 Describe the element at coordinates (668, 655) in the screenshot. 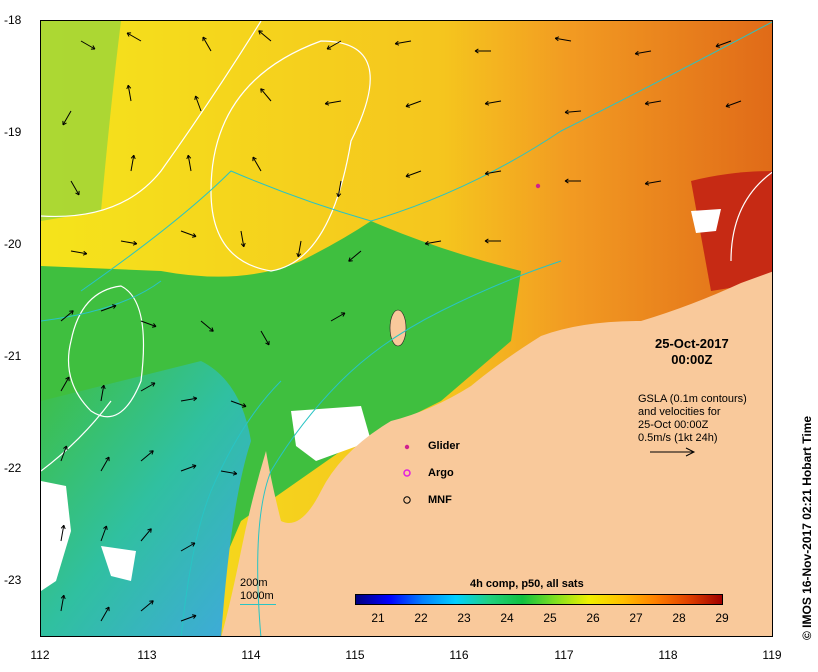

I see `x-tick-label: 118` at that location.